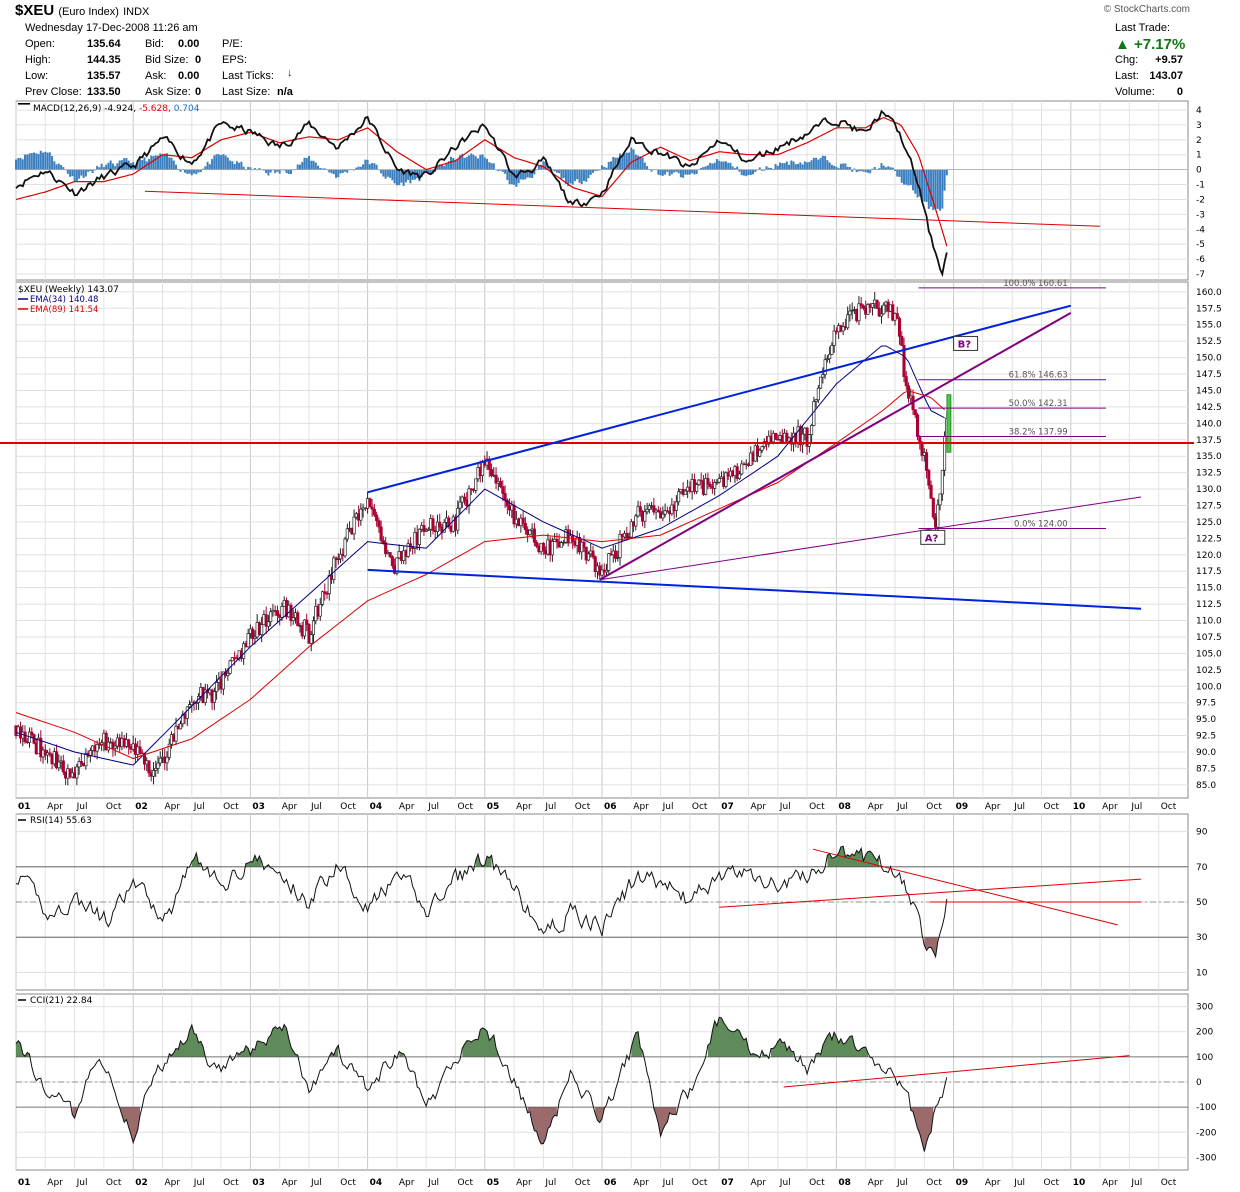 This screenshot has height=1192, width=1240. Describe the element at coordinates (1200, 186) in the screenshot. I see `macd-y-tick: -1` at that location.